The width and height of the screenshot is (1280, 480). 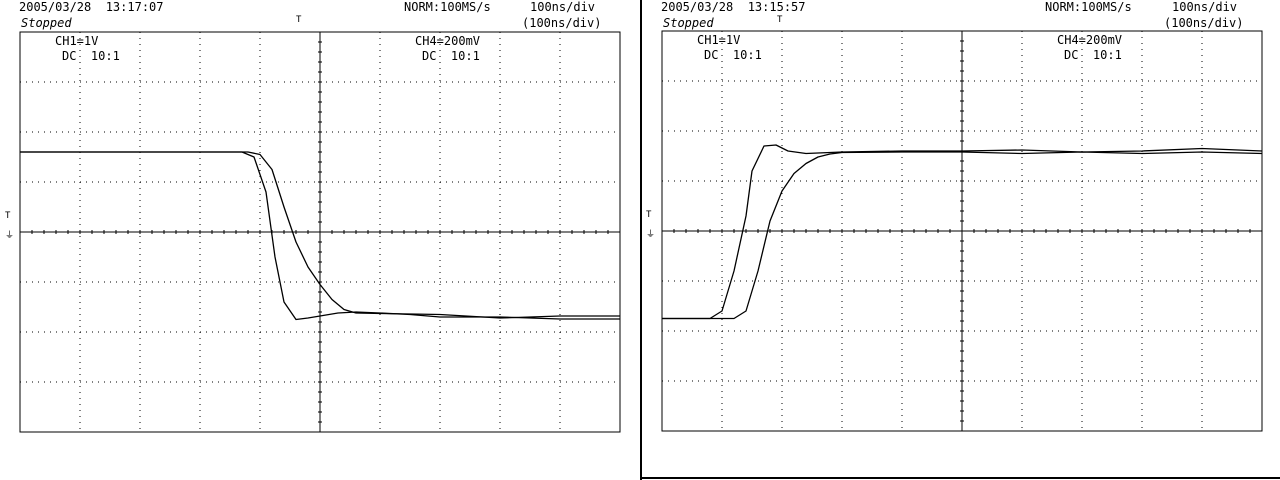 I want to click on panel-divider, so click(x=641, y=240).